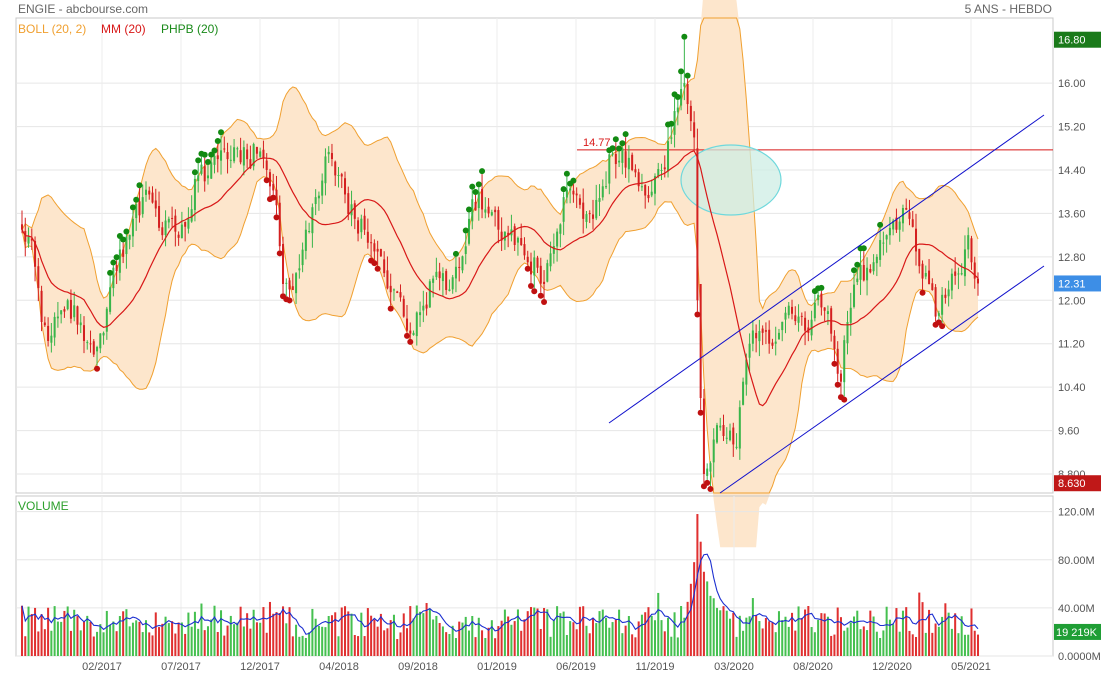  I want to click on legend-boll: BOLL (20, 2), so click(52, 29).